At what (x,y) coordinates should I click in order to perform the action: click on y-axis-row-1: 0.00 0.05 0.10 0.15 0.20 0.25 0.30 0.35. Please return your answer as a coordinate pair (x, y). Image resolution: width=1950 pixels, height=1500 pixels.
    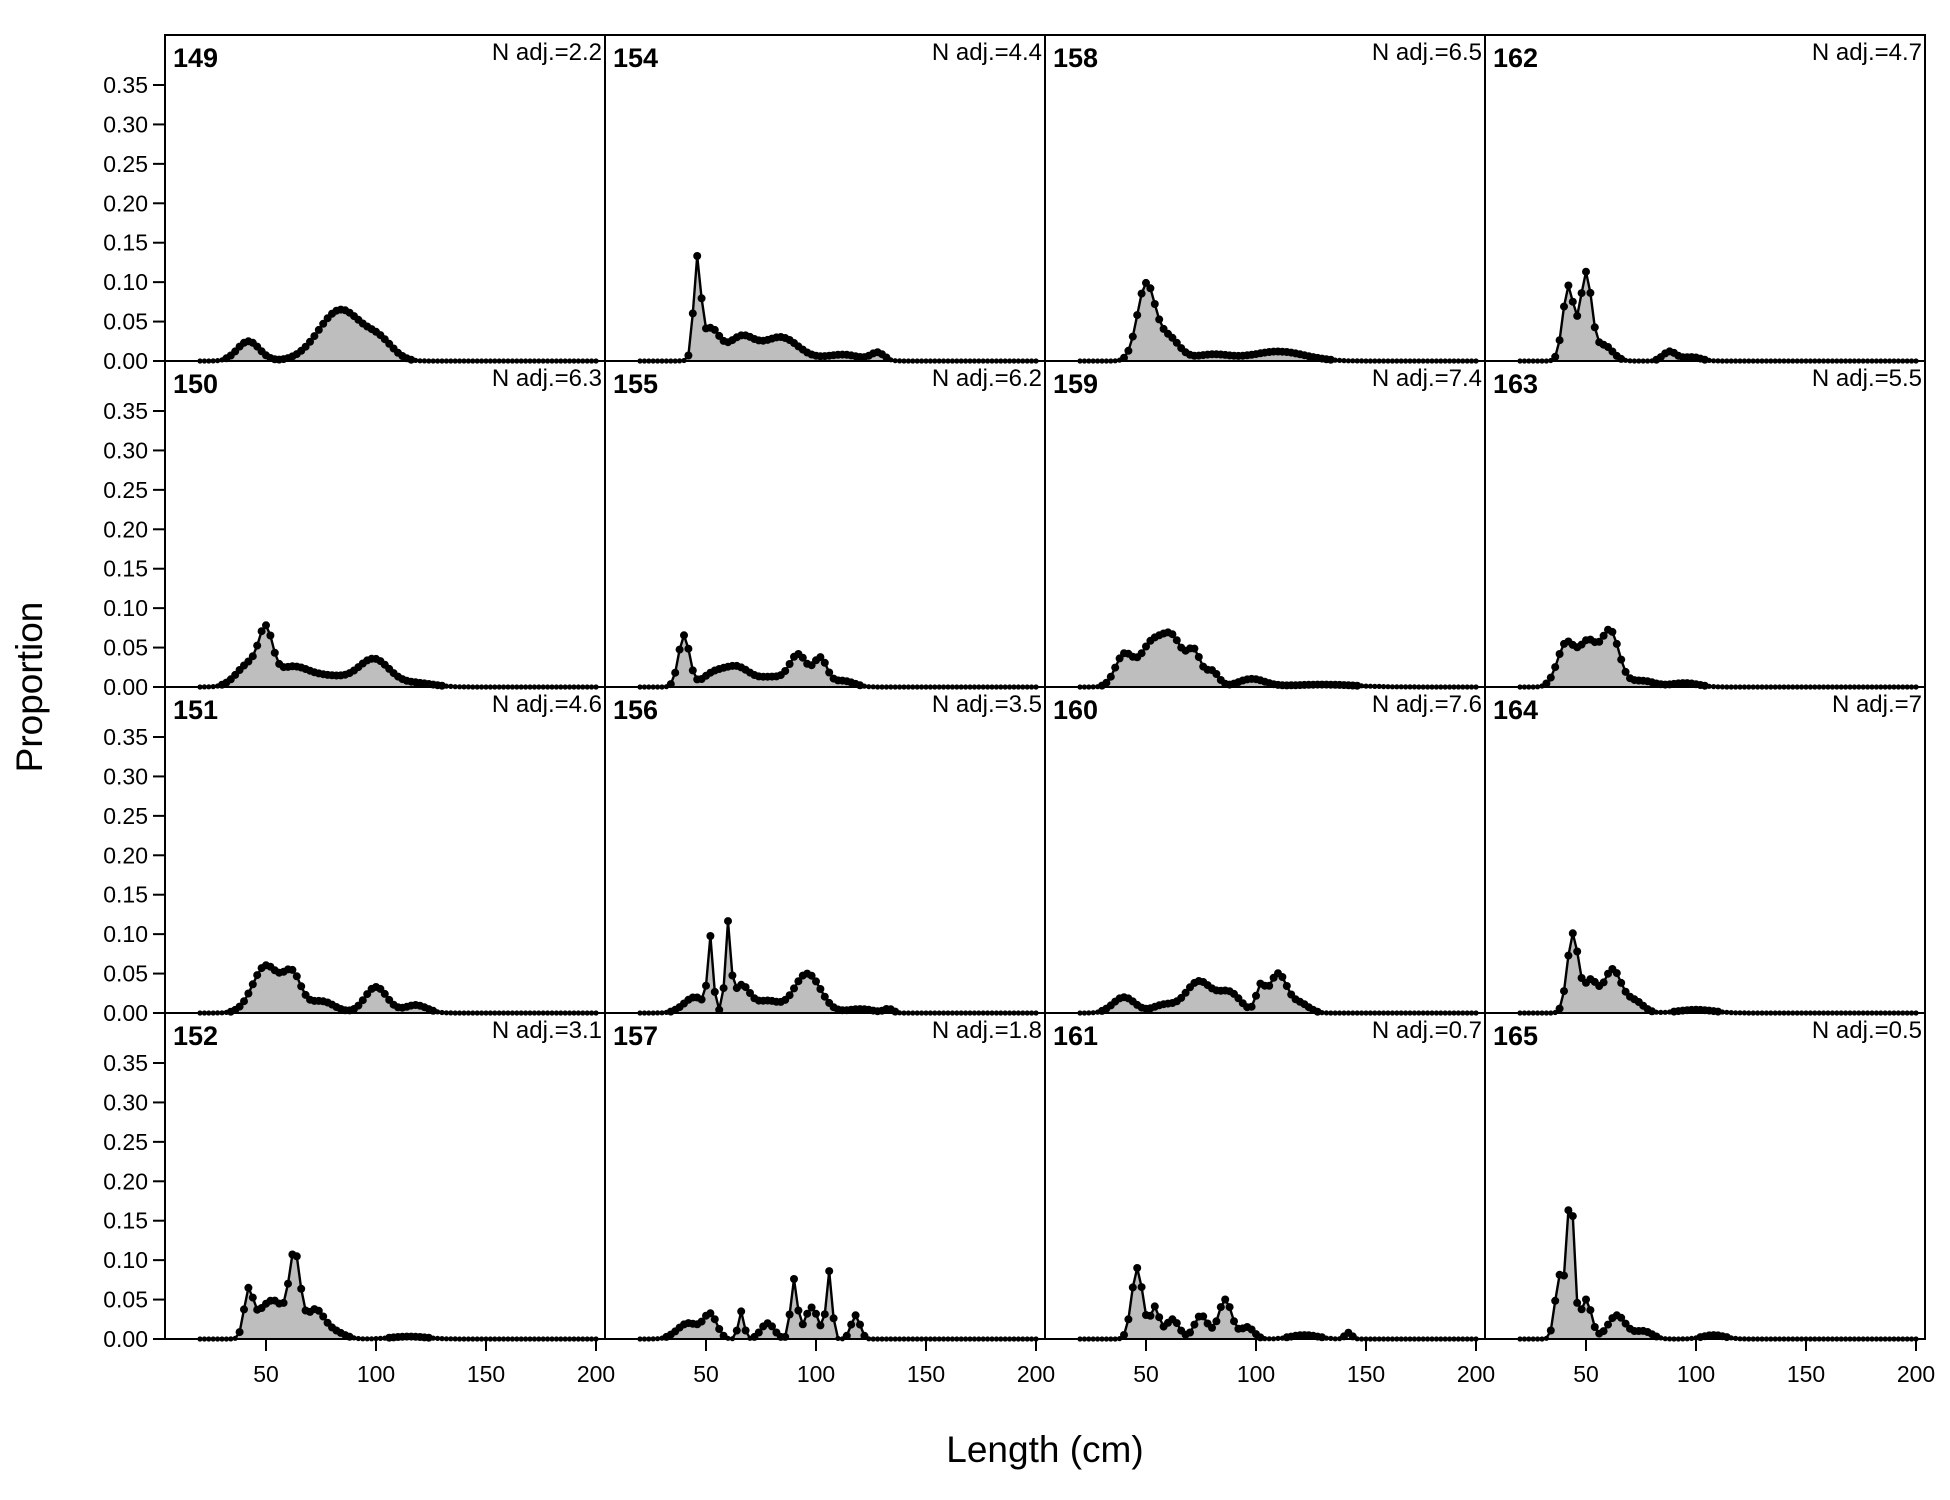
    Looking at the image, I should click on (134, 223).